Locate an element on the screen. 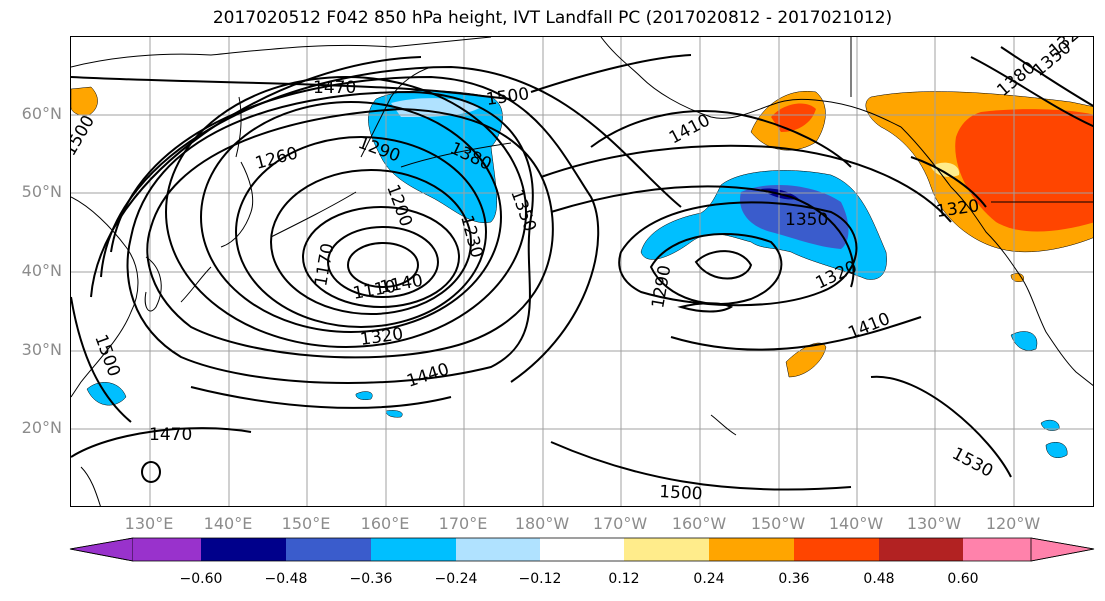  coast-bc is located at coordinates (996, 256).